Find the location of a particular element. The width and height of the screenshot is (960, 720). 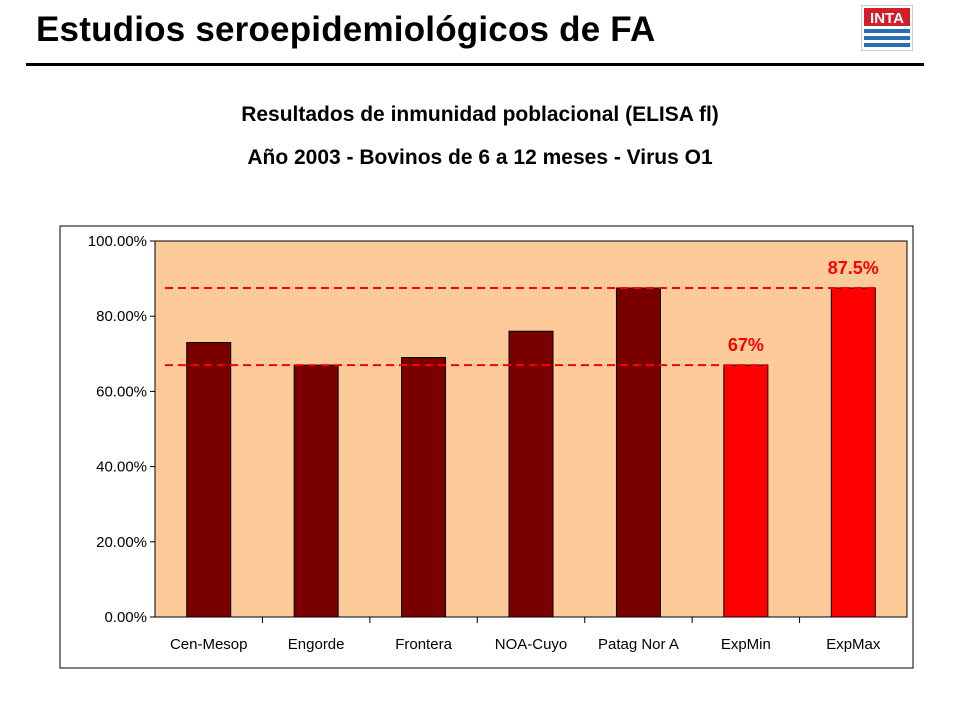

bar-frontera is located at coordinates (424, 487).